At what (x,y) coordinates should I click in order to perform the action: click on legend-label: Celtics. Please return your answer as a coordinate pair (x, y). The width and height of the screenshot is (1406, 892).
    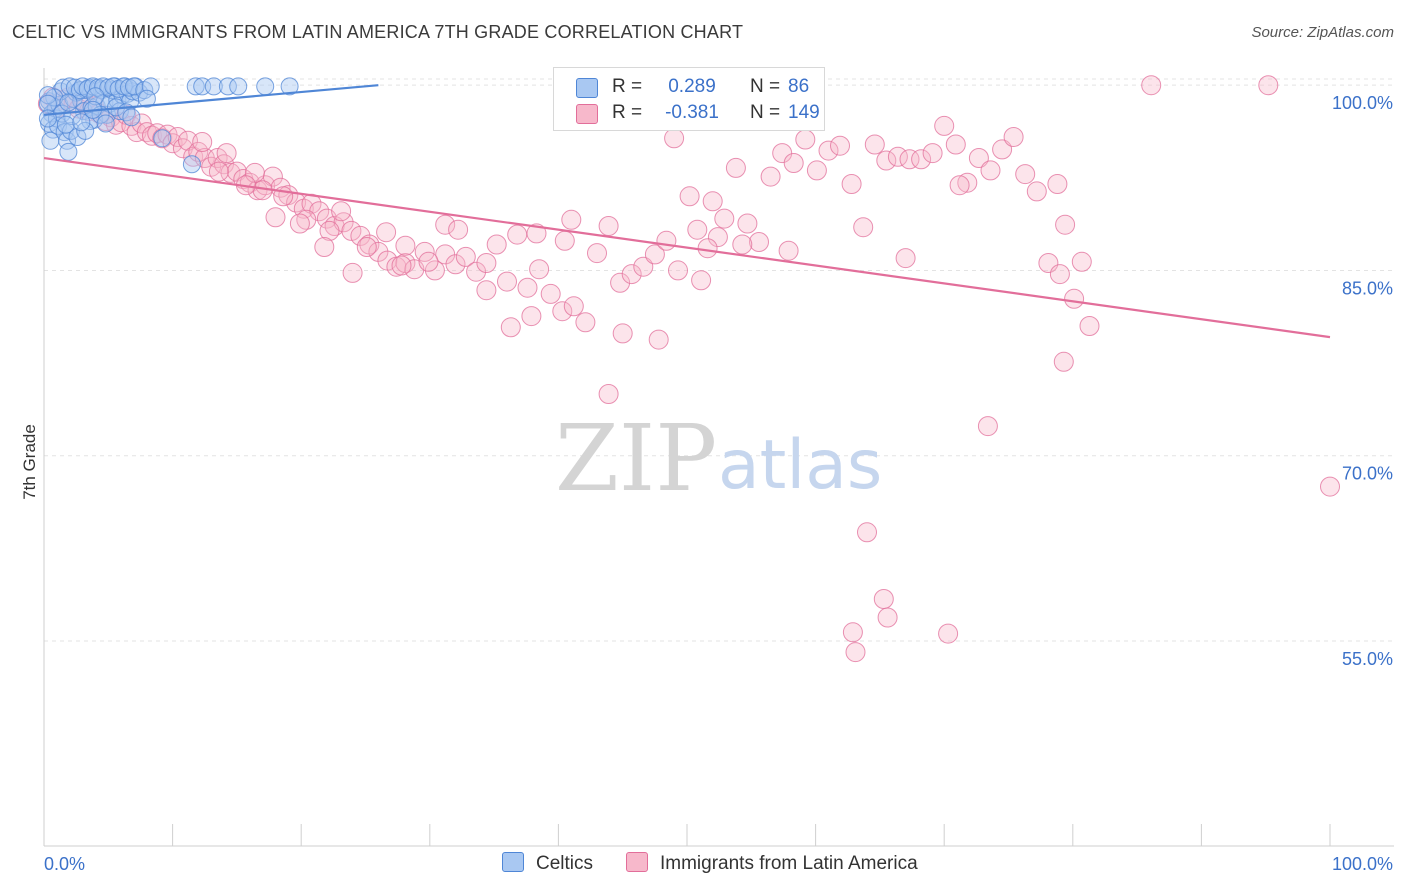
    Looking at the image, I should click on (565, 863).